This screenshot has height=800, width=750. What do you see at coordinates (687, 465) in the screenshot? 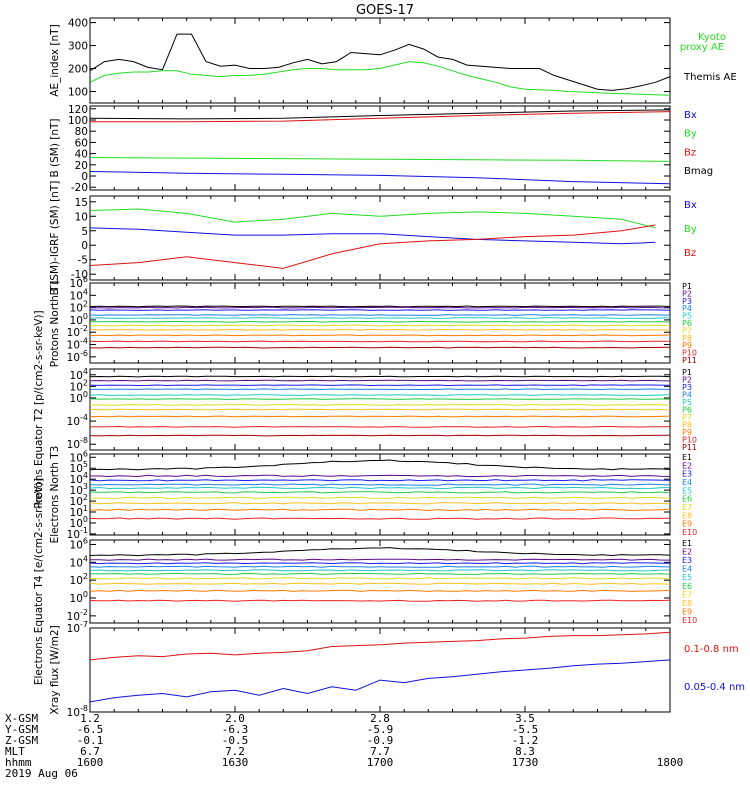
I see `channel-label: E2` at bounding box center [687, 465].